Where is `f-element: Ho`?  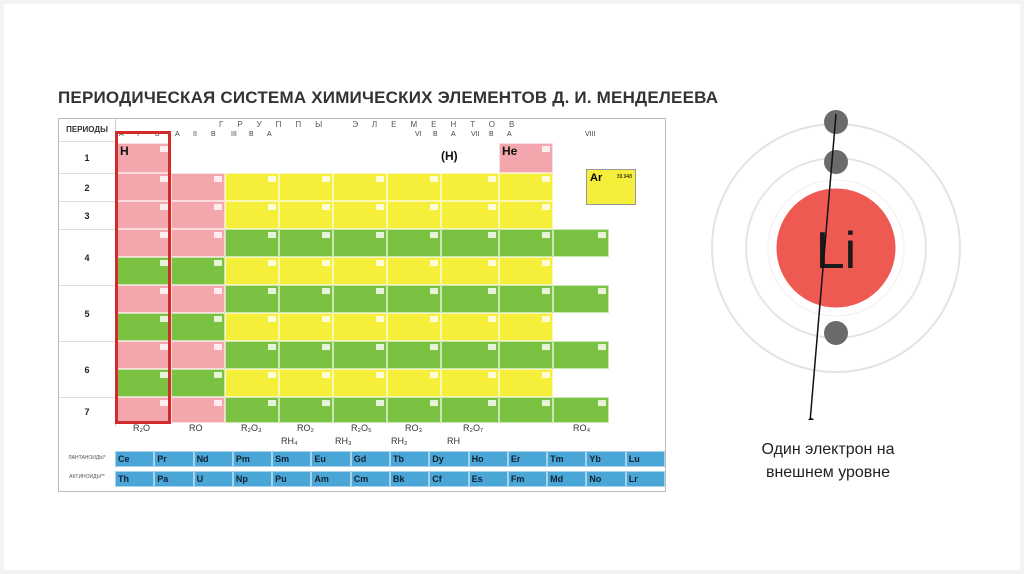
f-element: Ho is located at coordinates (488, 459).